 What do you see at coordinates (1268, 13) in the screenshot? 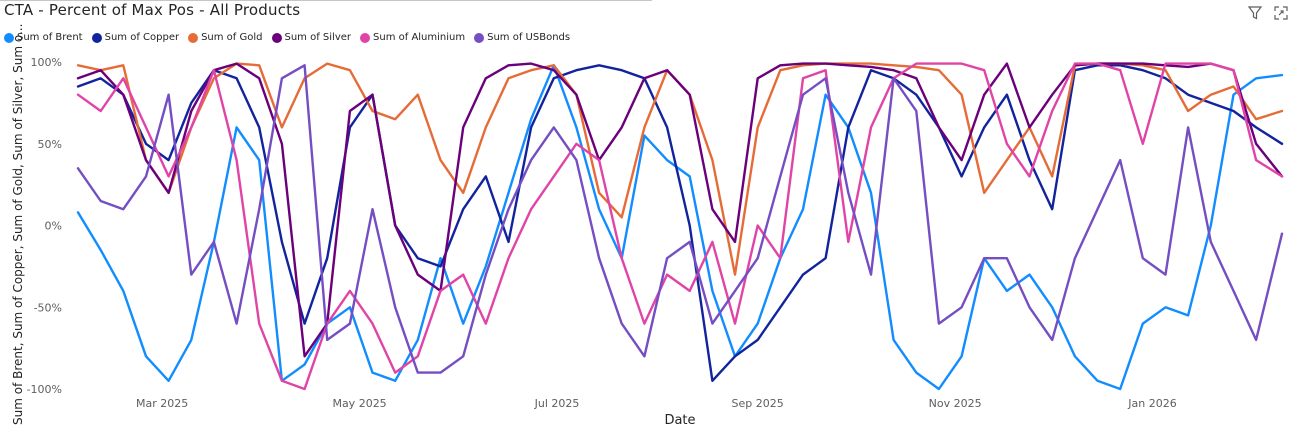
I see `visual-header-icons` at bounding box center [1268, 13].